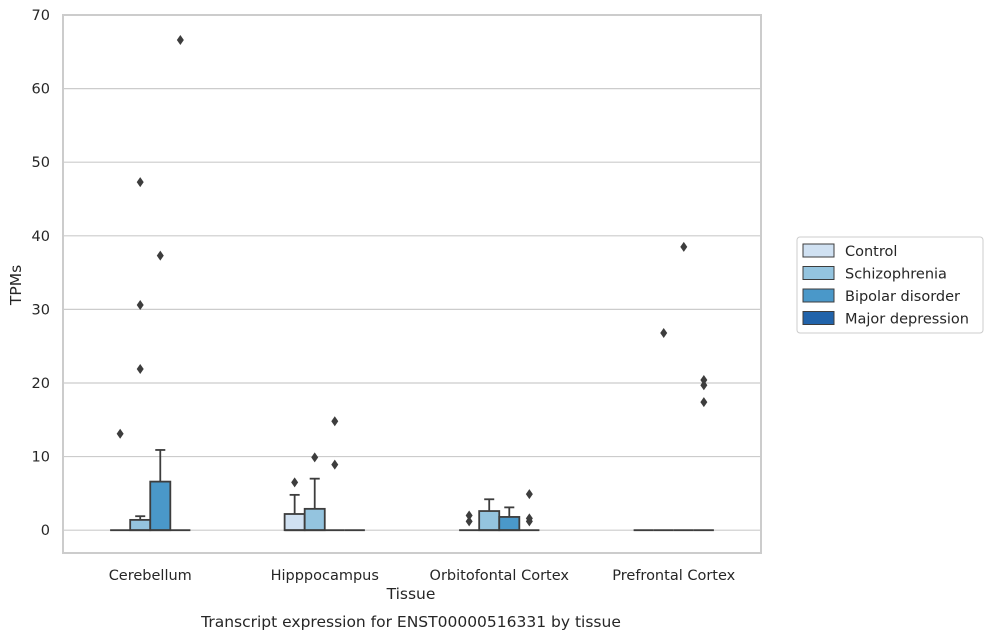  I want to click on legend-frame, so click(890, 285).